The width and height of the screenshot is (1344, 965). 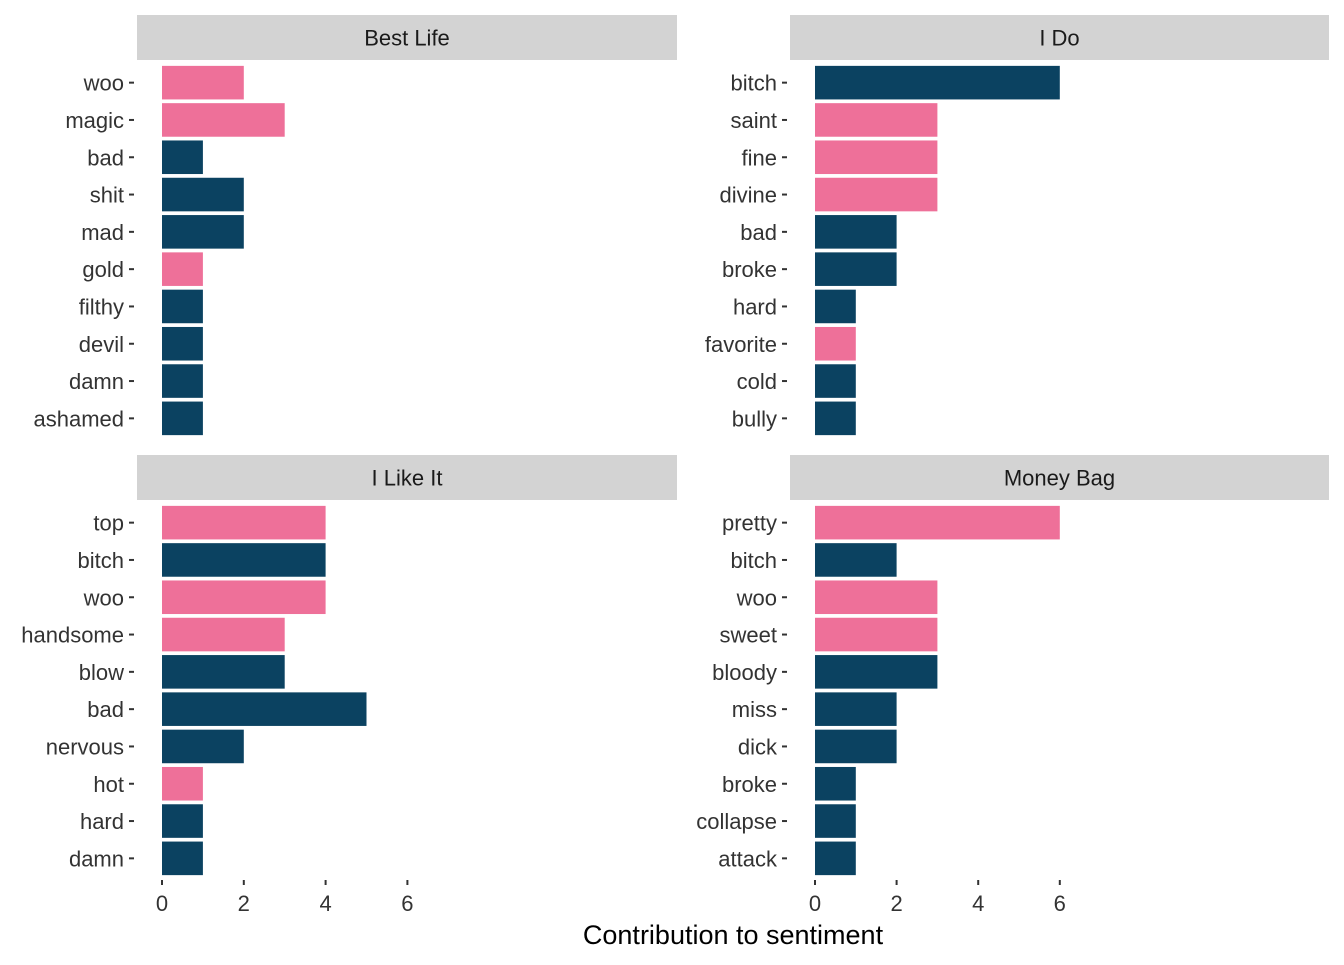 What do you see at coordinates (748, 195) in the screenshot?
I see `y-tick-label: divine` at bounding box center [748, 195].